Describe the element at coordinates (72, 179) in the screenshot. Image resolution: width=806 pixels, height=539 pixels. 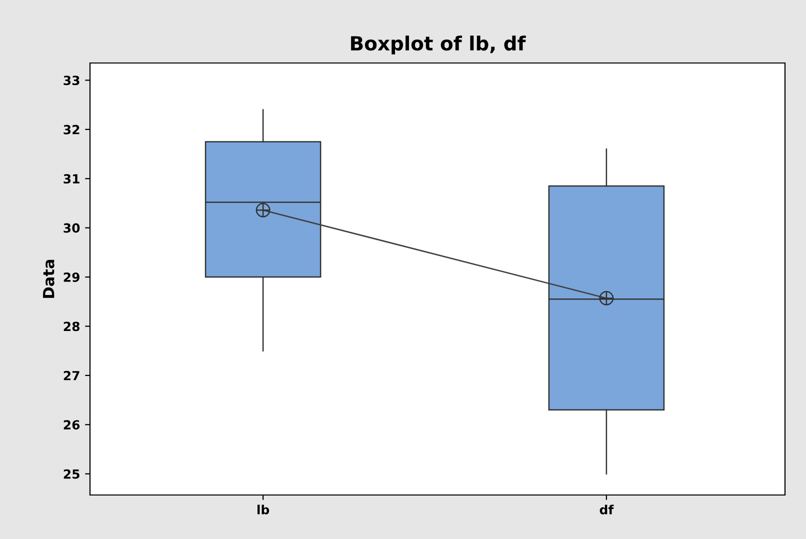
I see `y-tick-label: 31` at that location.